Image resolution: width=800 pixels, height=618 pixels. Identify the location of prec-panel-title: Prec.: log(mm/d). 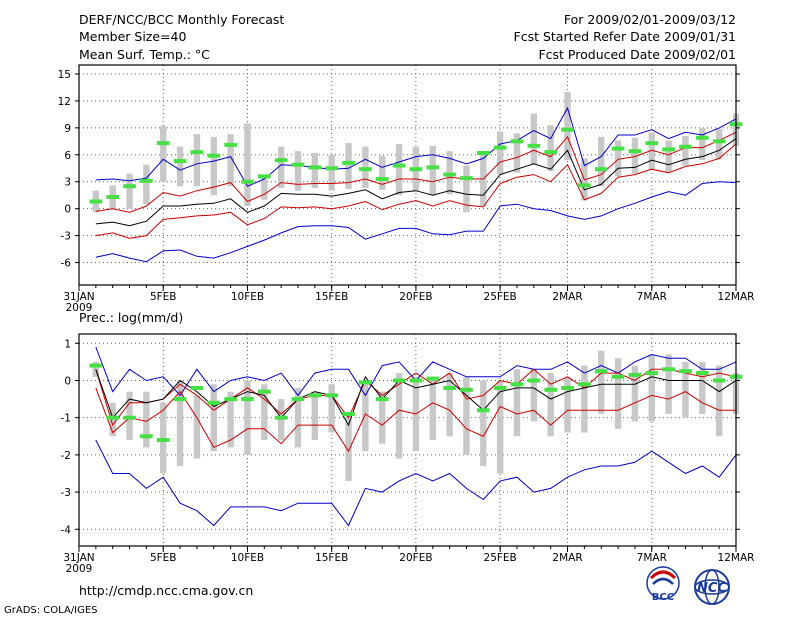
(131, 317).